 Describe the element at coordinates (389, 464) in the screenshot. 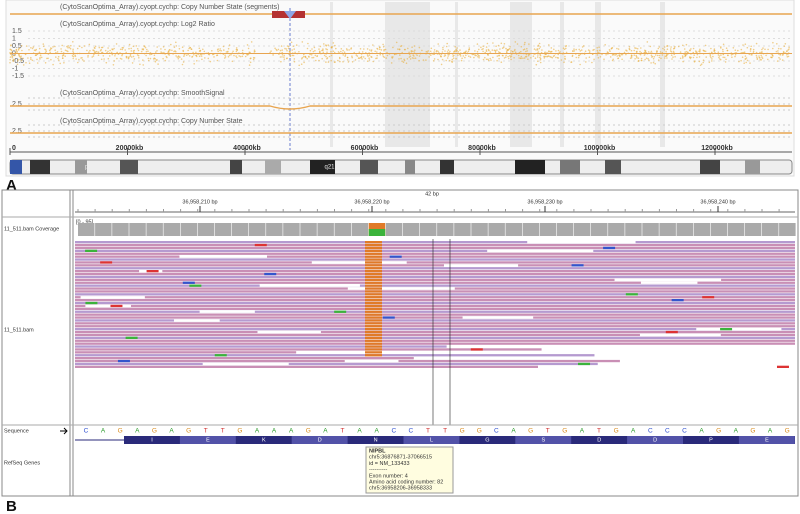

I see `tooltip-line: id = NM_133433` at that location.